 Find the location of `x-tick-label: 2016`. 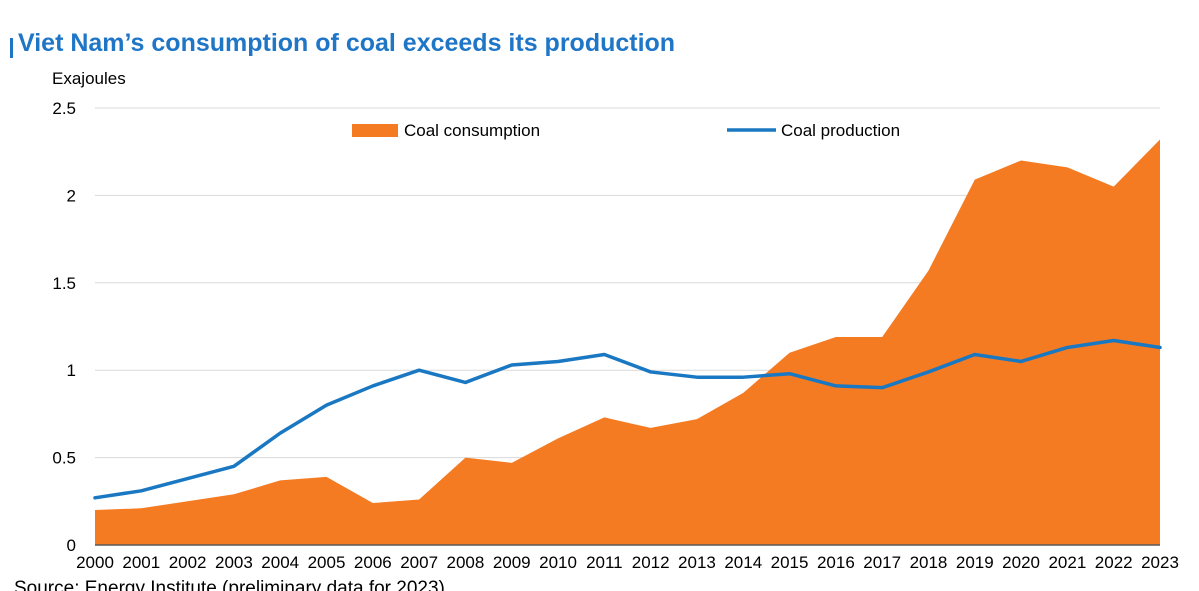

x-tick-label: 2016 is located at coordinates (836, 562).